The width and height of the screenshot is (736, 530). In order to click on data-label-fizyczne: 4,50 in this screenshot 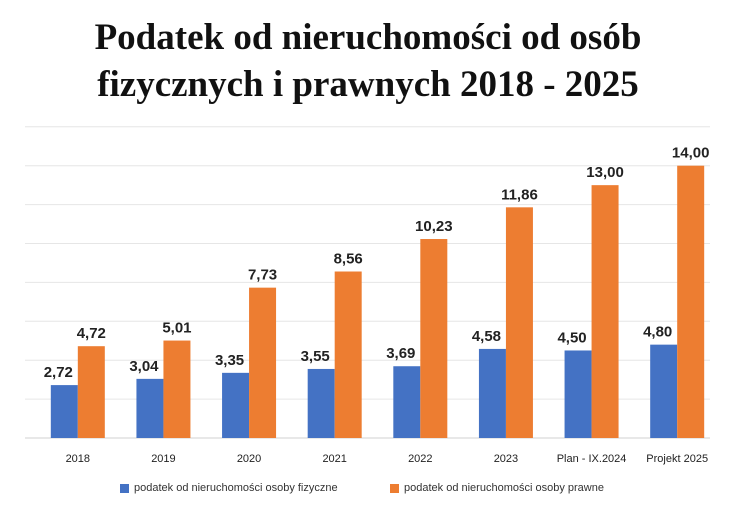, I will do `click(571, 337)`.